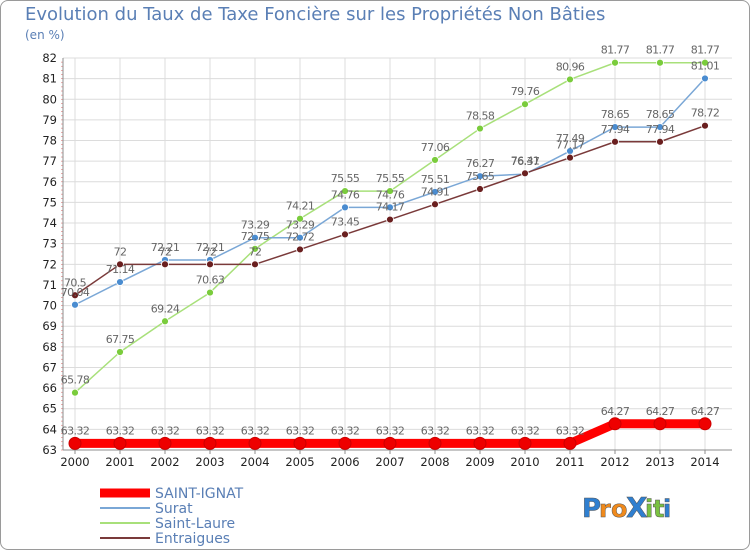  What do you see at coordinates (192, 539) in the screenshot?
I see `legend-label: Entraigues` at bounding box center [192, 539].